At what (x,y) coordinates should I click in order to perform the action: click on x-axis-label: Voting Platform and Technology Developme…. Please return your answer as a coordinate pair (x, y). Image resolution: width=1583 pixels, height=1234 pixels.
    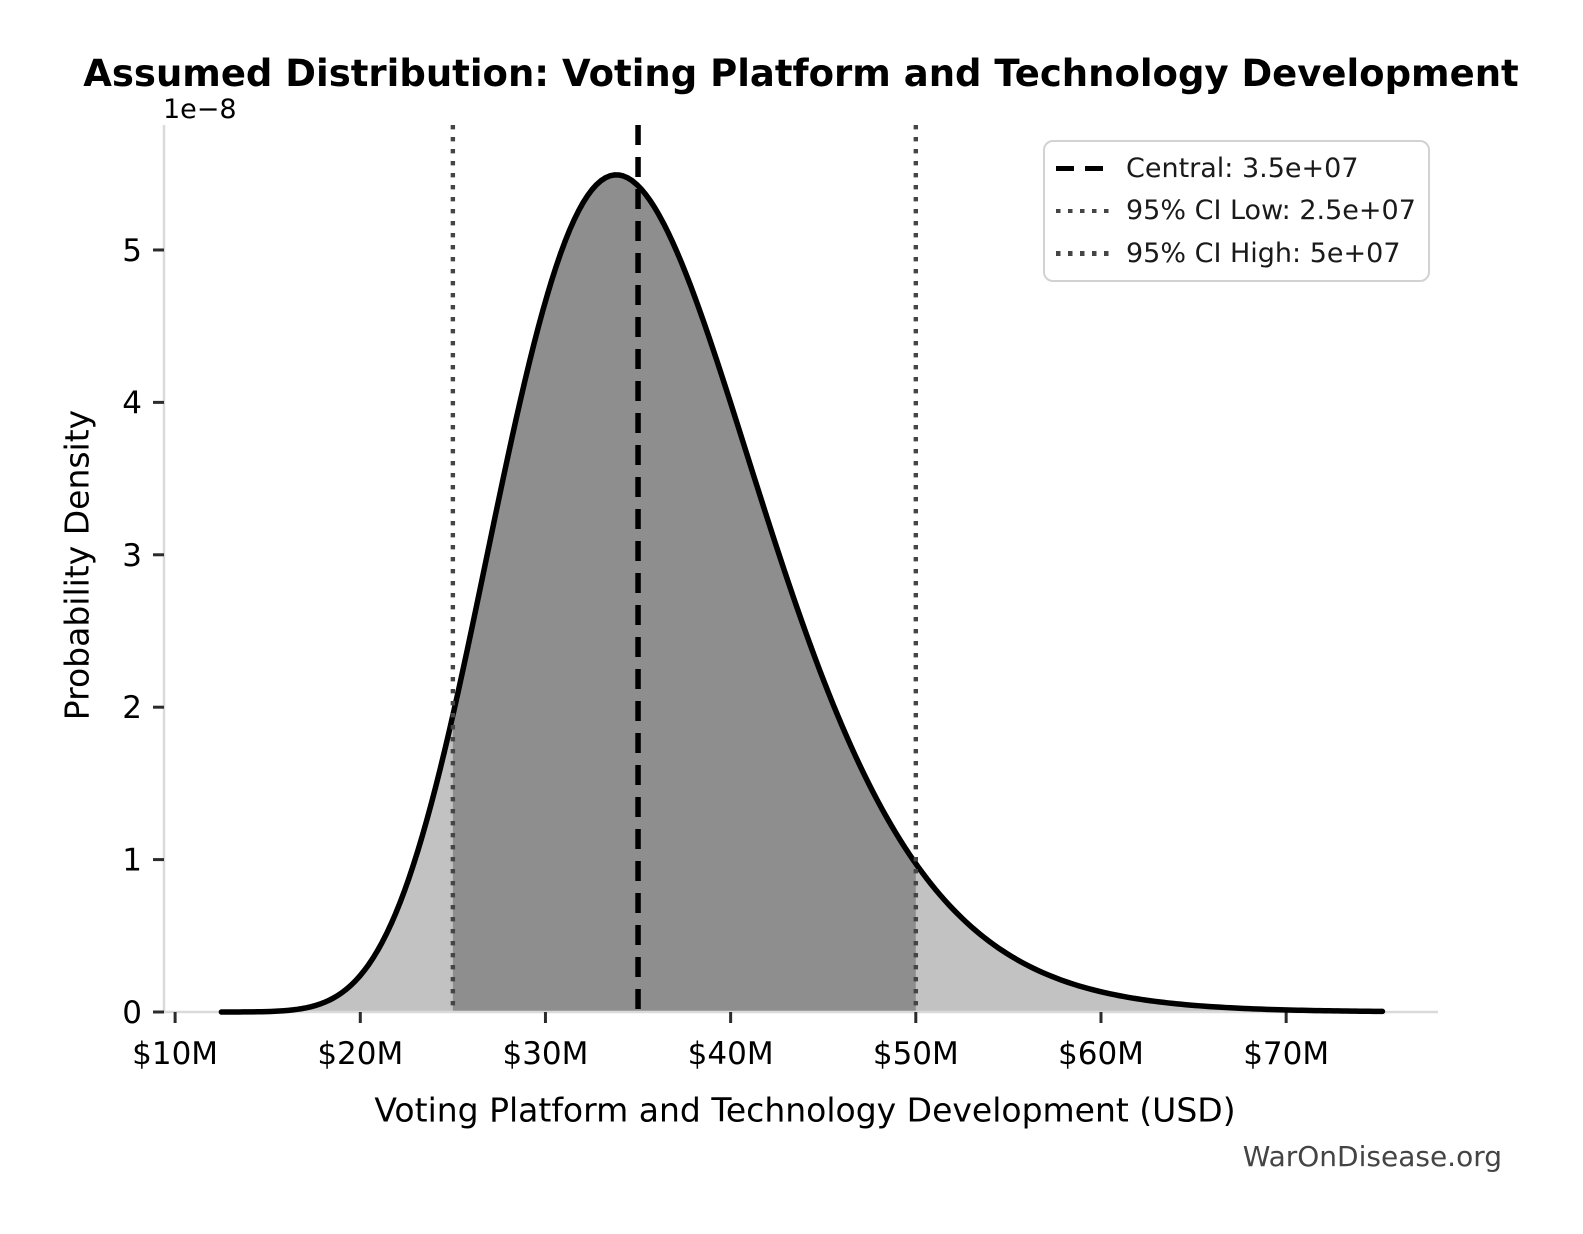
    Looking at the image, I should click on (805, 1110).